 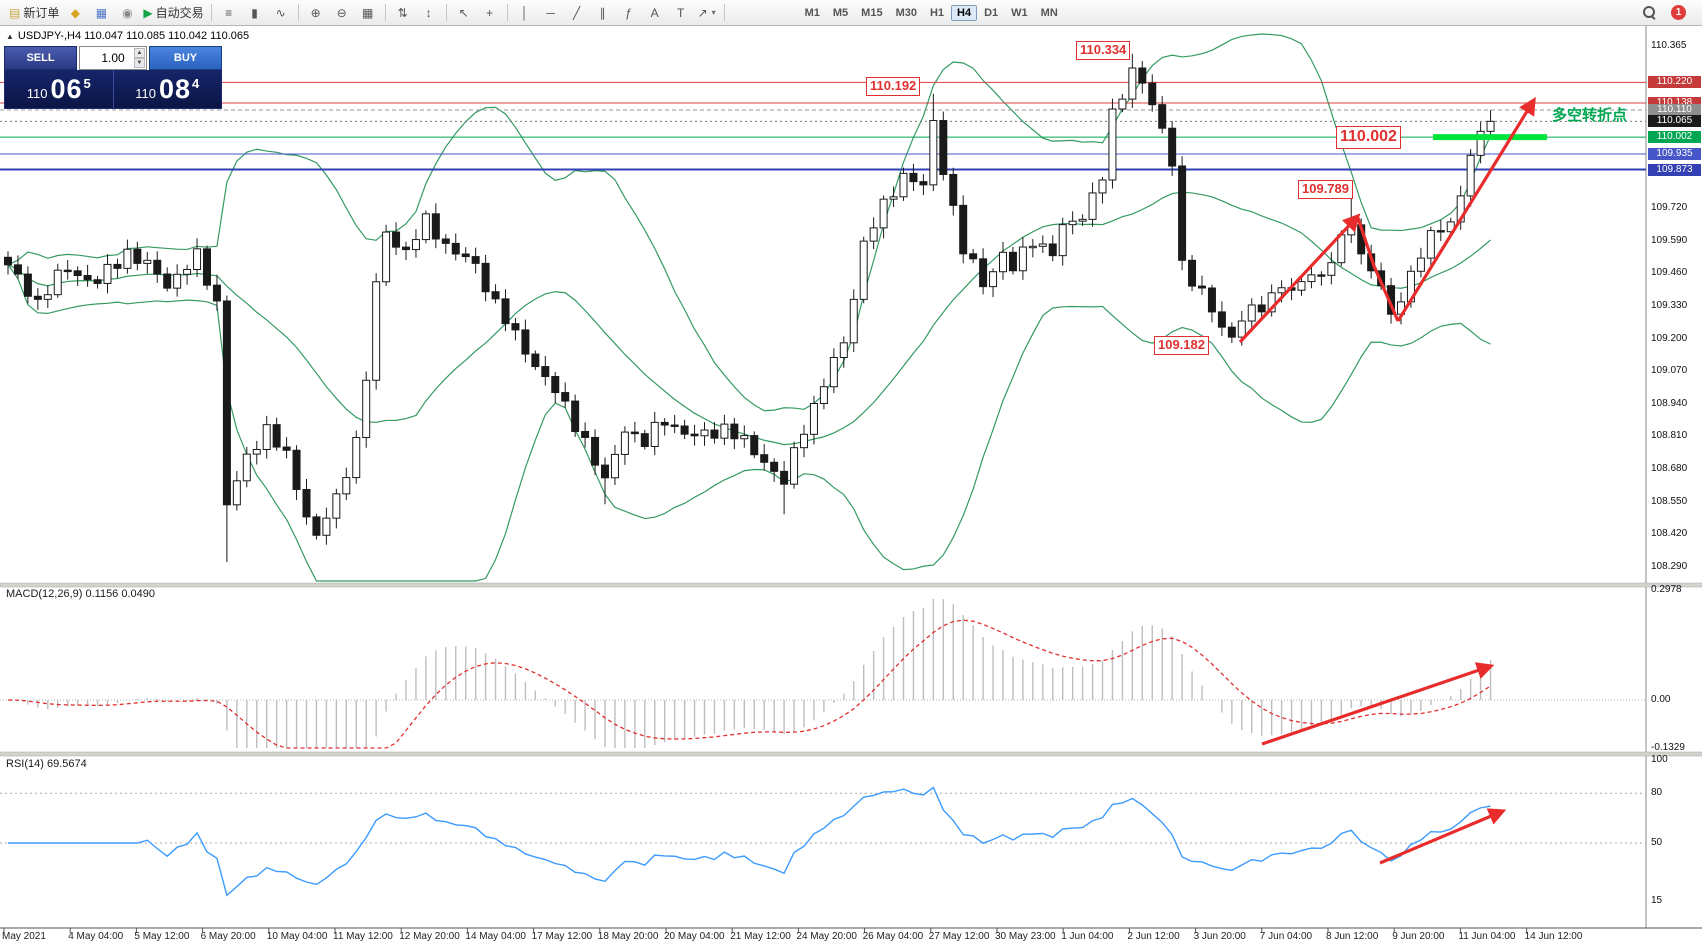 What do you see at coordinates (139, 53) in the screenshot?
I see `spinner-up-icon: ▲` at bounding box center [139, 53].